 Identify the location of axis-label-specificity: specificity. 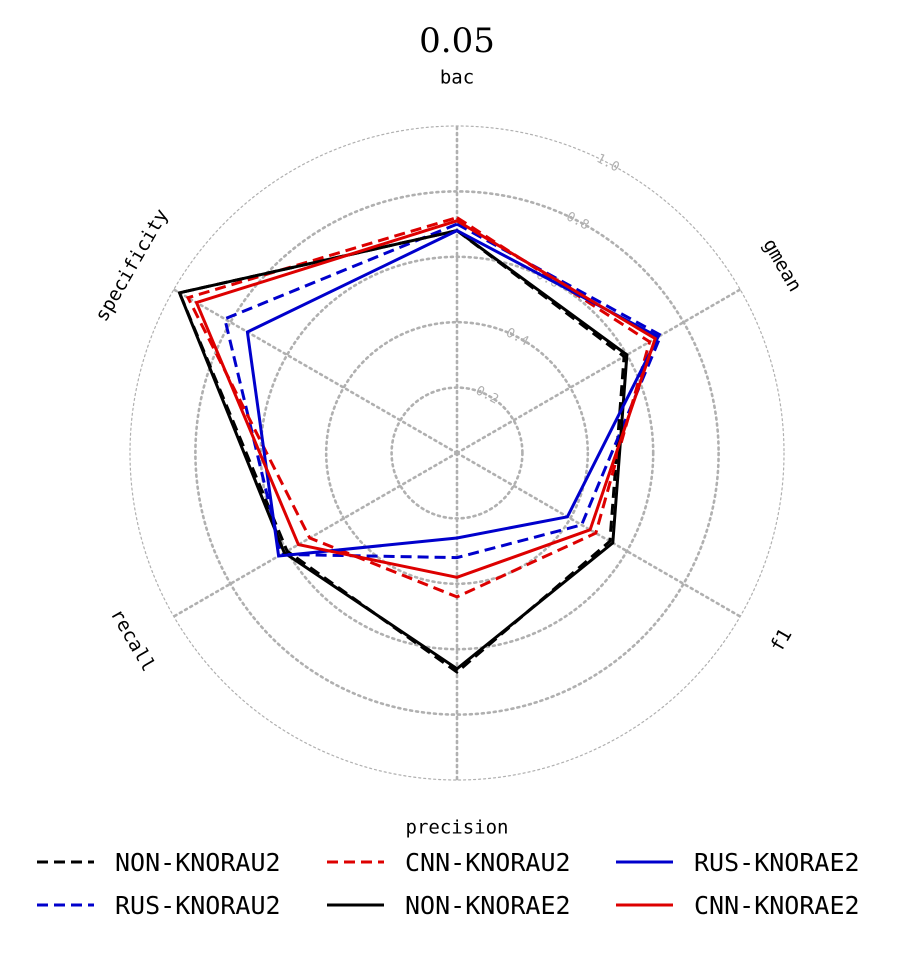
(132, 265).